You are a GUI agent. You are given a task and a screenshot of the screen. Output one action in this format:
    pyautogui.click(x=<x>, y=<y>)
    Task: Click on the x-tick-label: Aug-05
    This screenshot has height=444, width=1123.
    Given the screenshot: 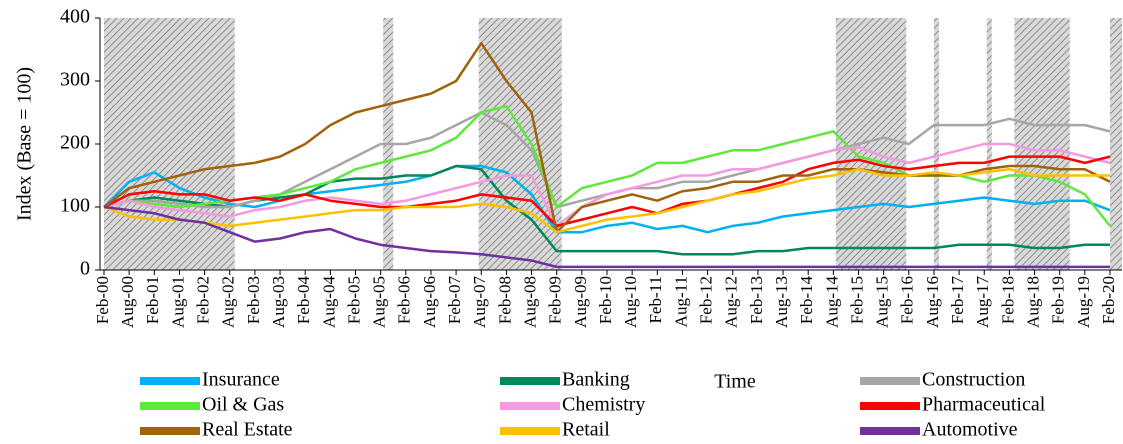 What is the action you would take?
    pyautogui.click(x=379, y=302)
    